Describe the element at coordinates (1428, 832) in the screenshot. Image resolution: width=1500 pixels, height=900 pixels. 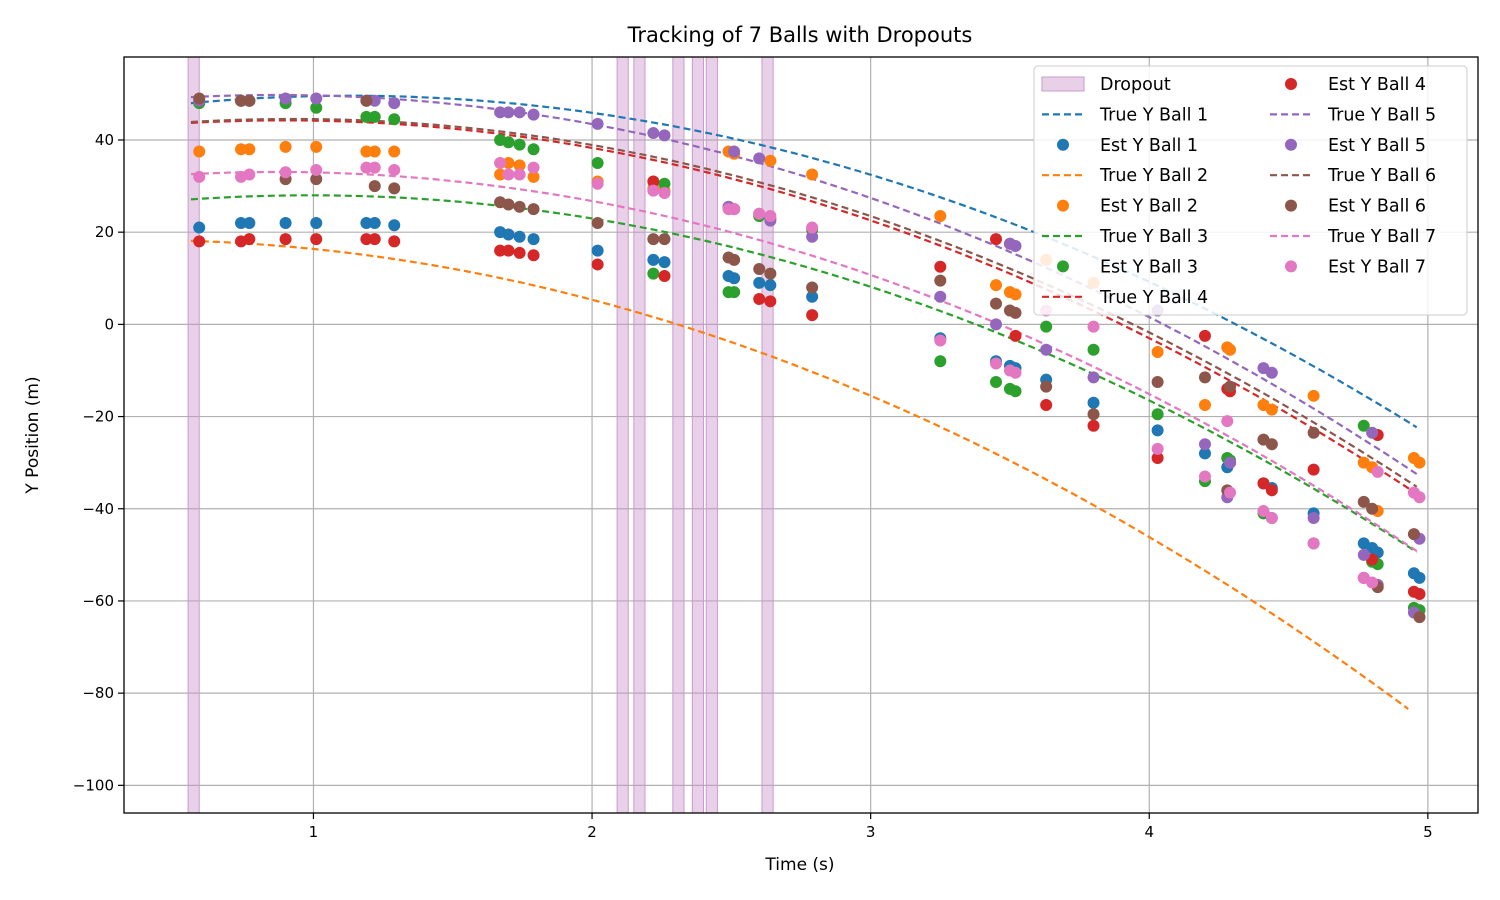
I see `x-tick-label: 5` at that location.